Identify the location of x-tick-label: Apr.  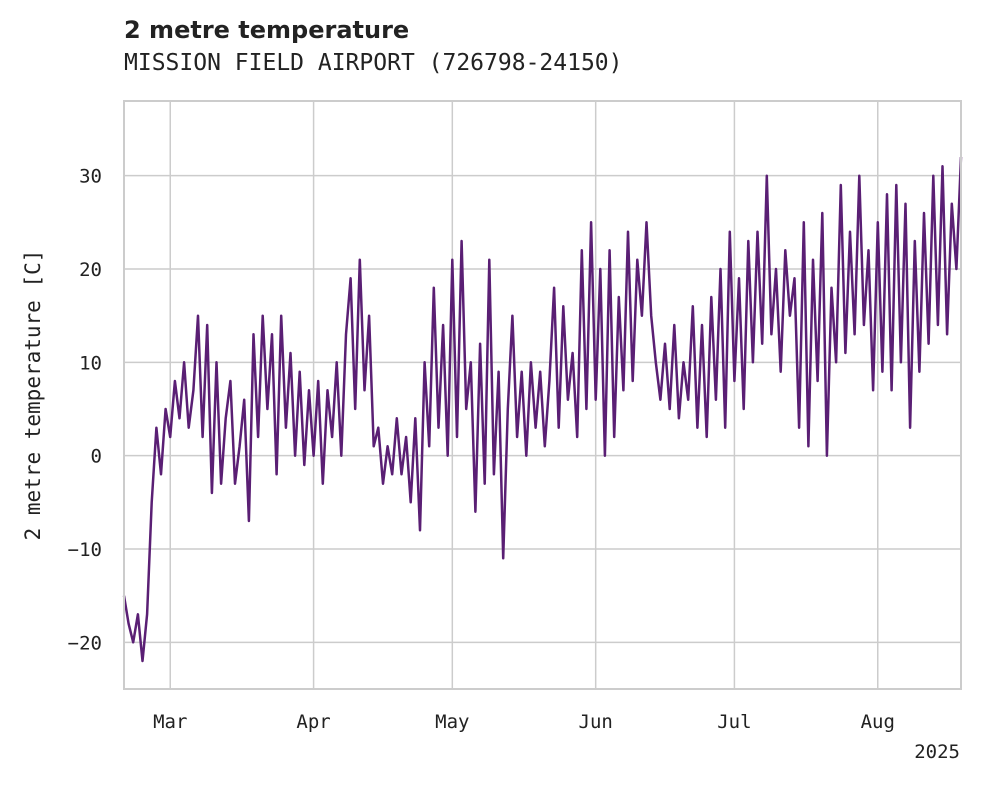
(313, 722).